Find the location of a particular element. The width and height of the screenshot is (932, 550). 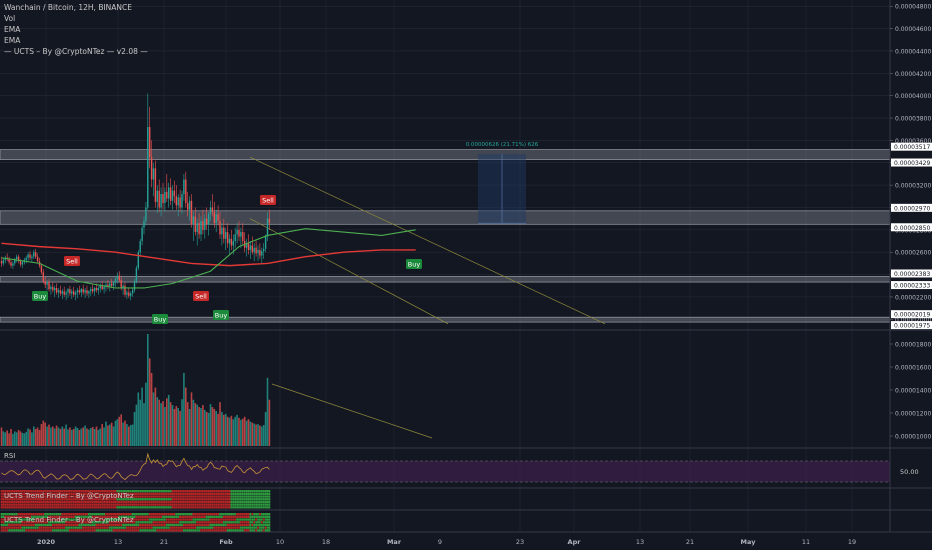

trend-finder-label-2: UCTS Trend Finder – By @CryptoNTez is located at coordinates (69, 520).